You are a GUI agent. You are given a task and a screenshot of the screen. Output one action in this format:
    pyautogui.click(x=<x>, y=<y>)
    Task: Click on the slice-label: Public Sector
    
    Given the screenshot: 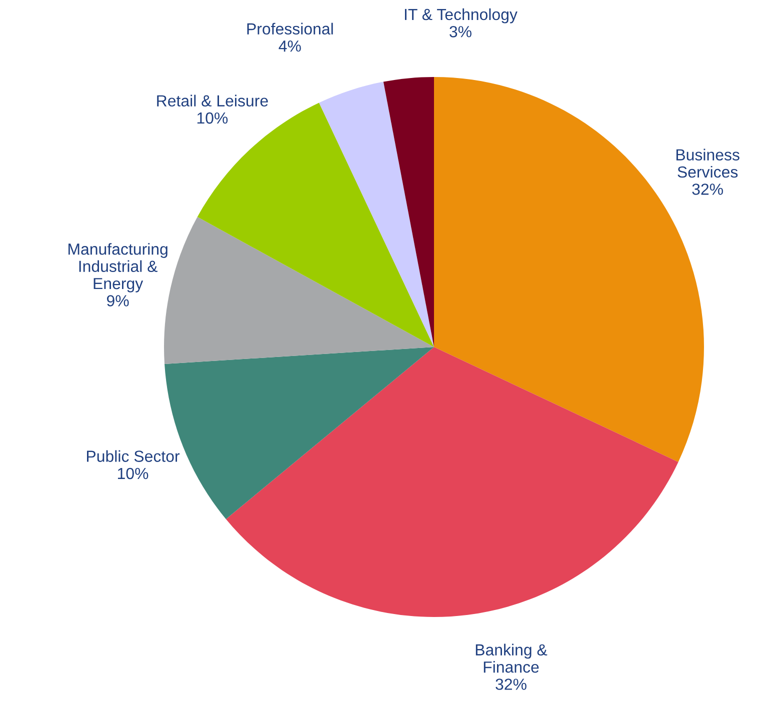 What is the action you would take?
    pyautogui.click(x=133, y=456)
    